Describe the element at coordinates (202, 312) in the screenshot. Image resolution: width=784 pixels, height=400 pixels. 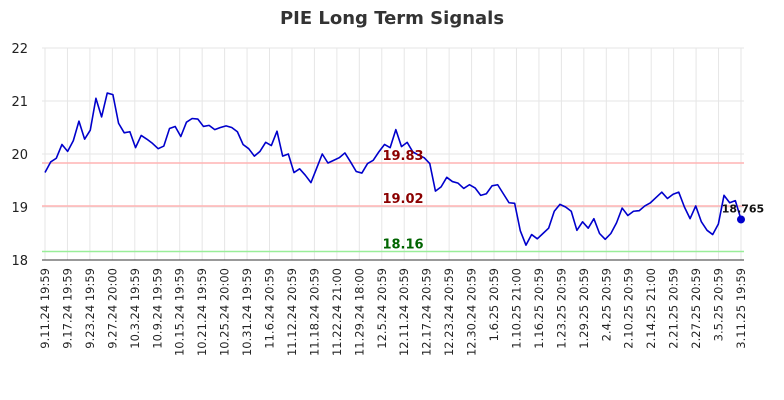
I see `x-tick-label: 10.21.24 19:59` at that location.